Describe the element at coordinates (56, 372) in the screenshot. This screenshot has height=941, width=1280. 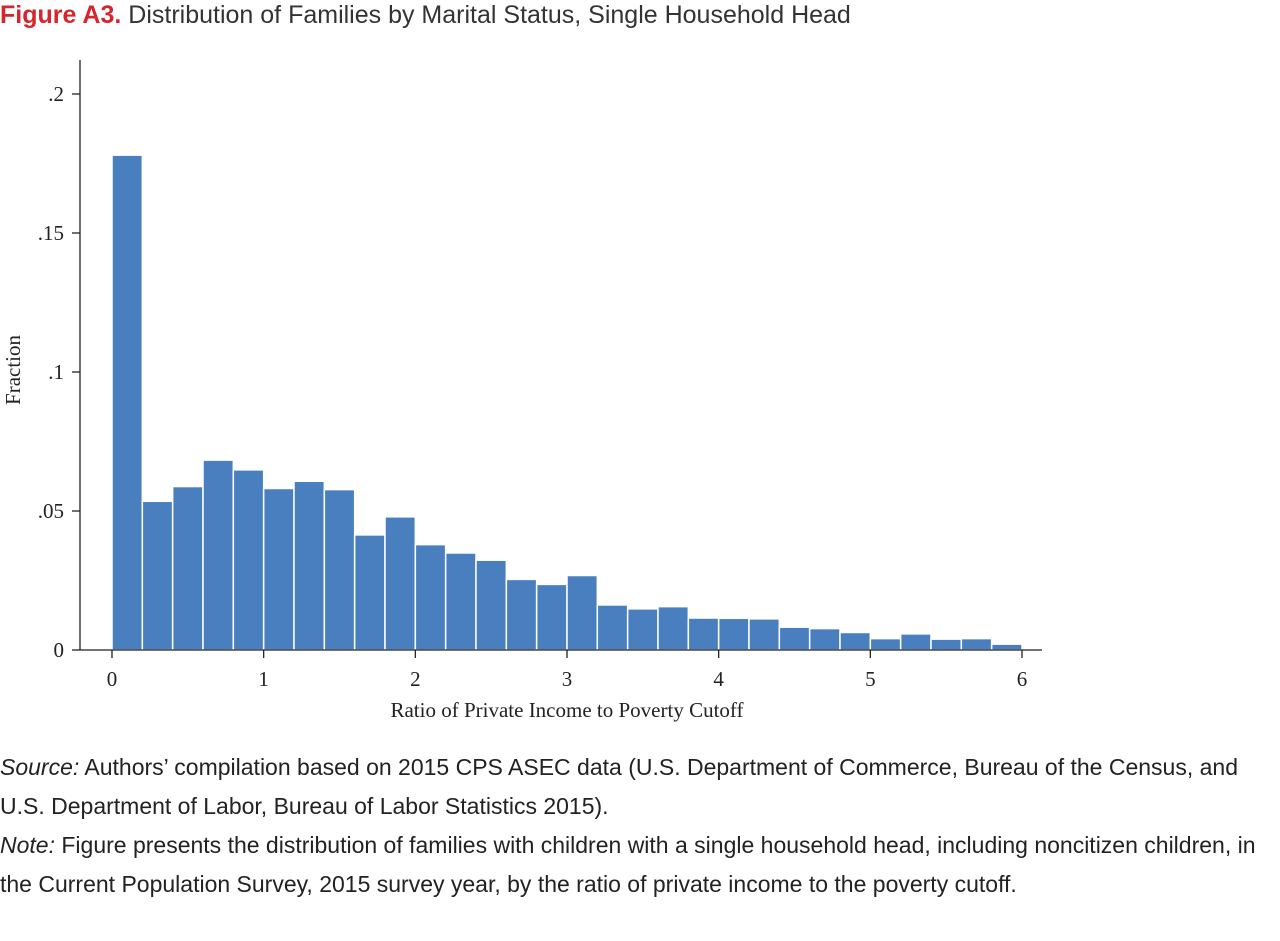
I see `y-tick-label: .1` at that location.